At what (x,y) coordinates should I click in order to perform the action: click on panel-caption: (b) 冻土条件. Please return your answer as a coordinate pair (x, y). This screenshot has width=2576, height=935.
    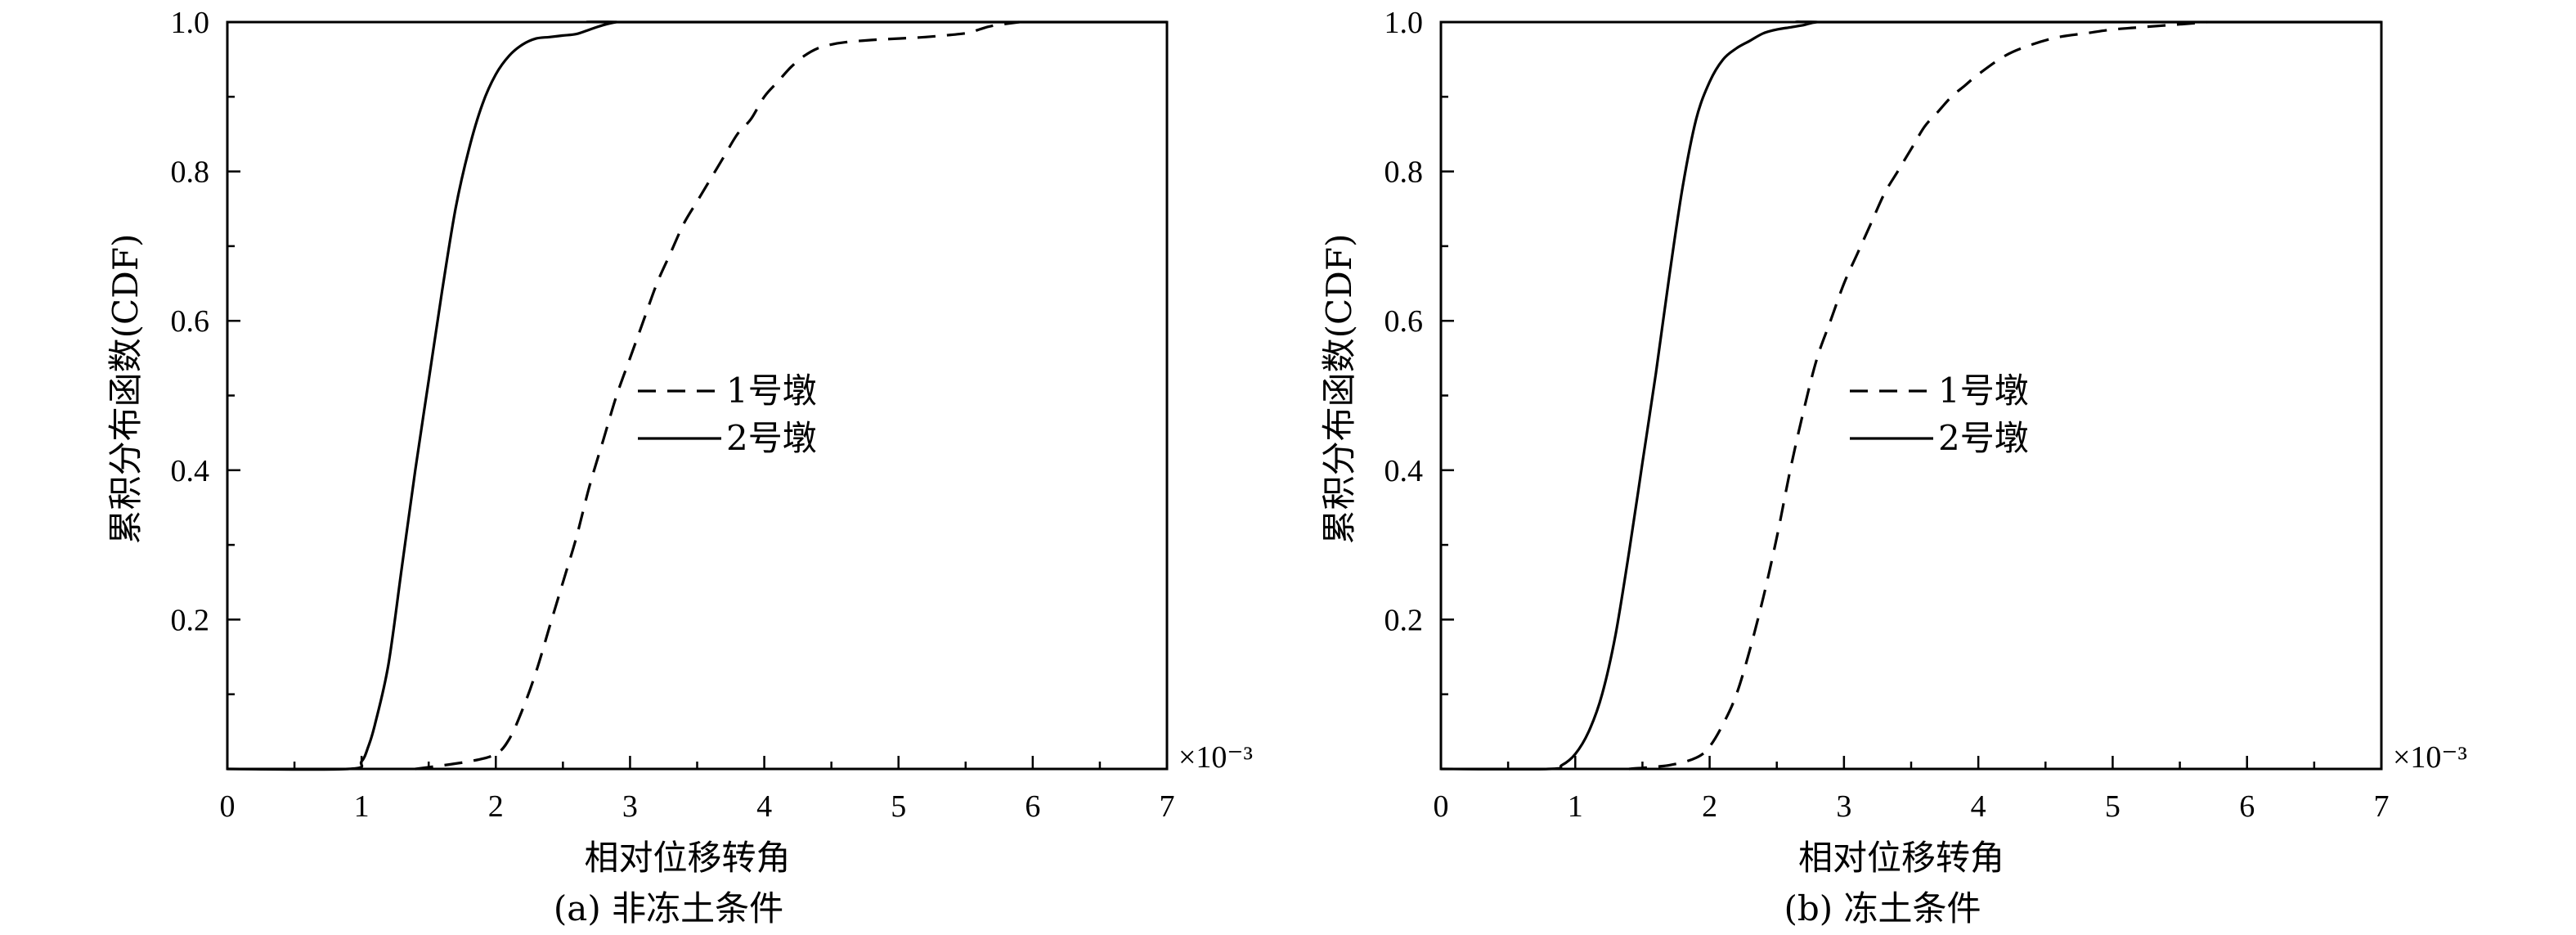
    Looking at the image, I should click on (1882, 908).